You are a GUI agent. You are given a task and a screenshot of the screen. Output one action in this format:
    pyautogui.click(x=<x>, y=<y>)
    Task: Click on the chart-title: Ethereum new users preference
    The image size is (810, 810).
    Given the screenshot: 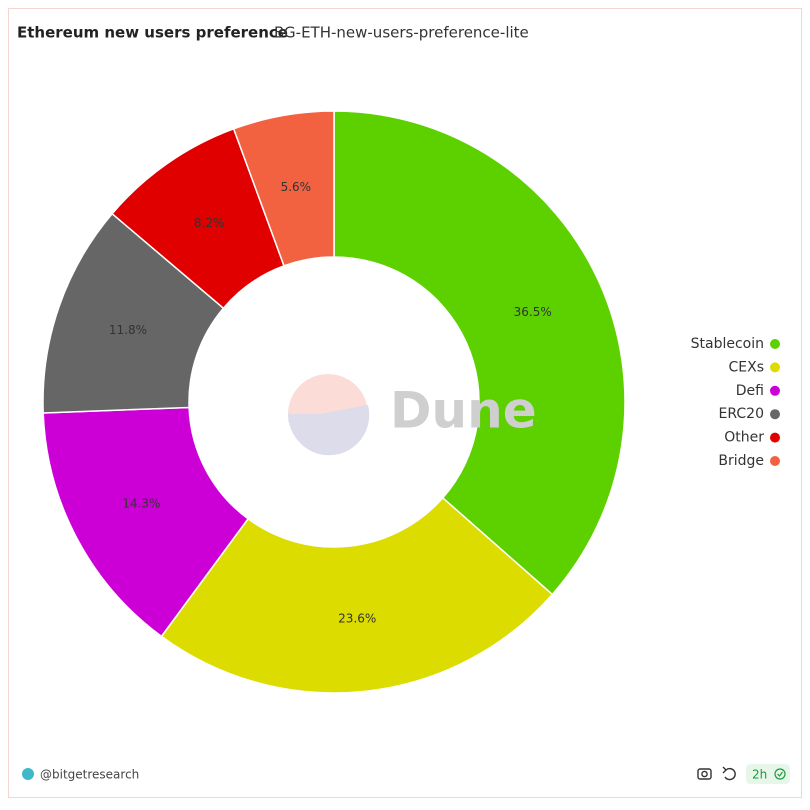 What is the action you would take?
    pyautogui.click(x=152, y=33)
    